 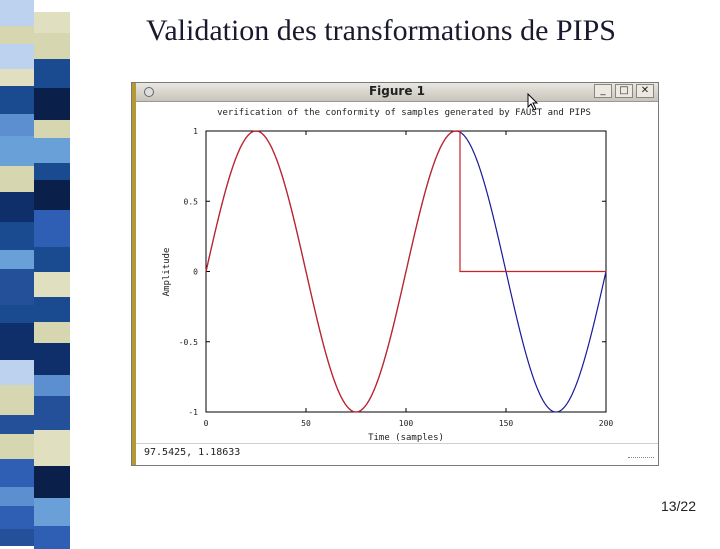 I want to click on minimize-button: _, so click(x=603, y=91).